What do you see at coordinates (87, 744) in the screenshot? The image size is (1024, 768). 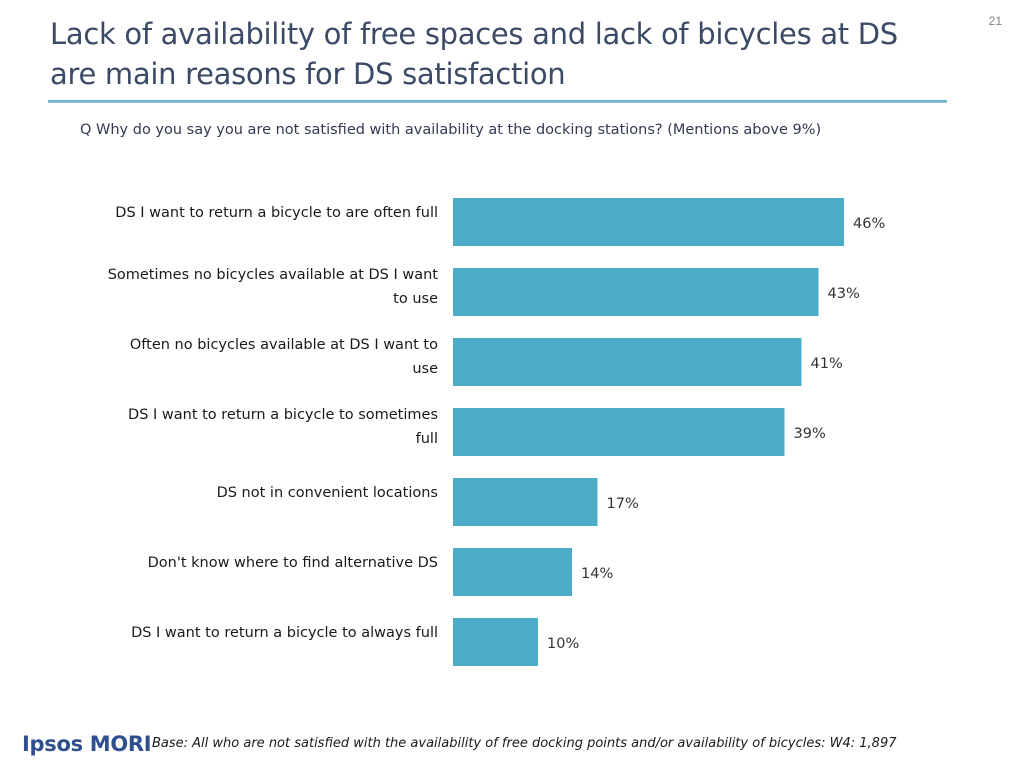 I see `ipsos-mori-logo: Ipsos MORI` at bounding box center [87, 744].